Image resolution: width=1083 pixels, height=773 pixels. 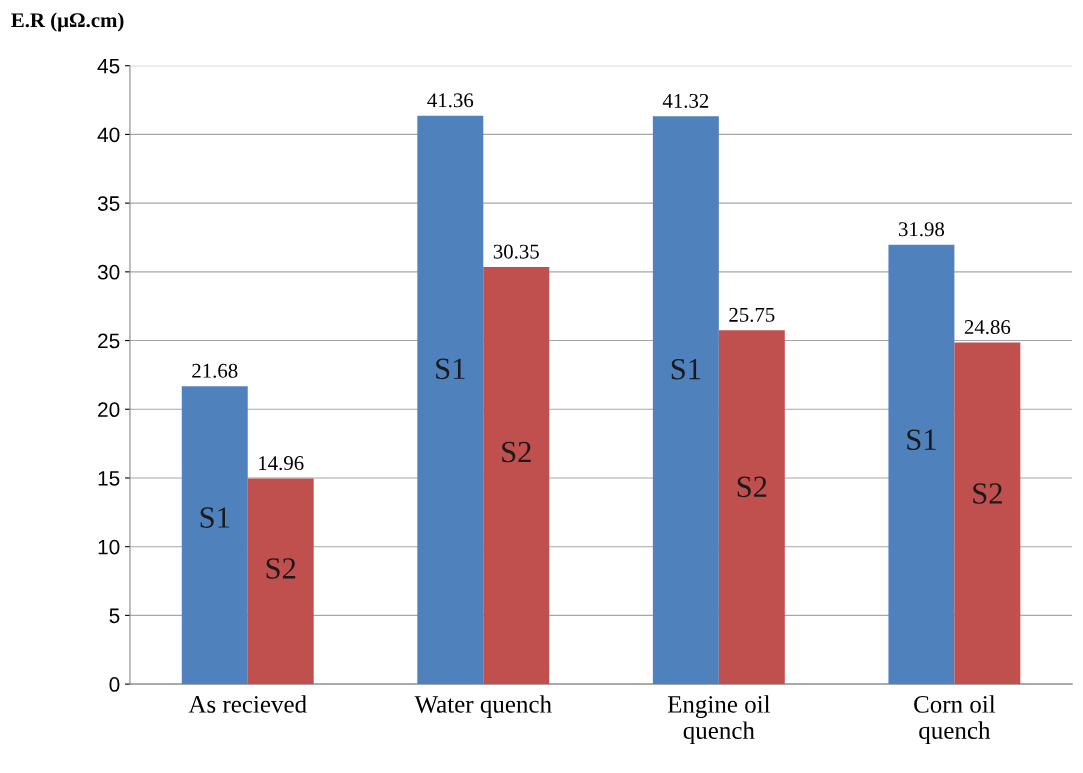 I want to click on x-tick-label: Engine oil quench, so click(x=719, y=720).